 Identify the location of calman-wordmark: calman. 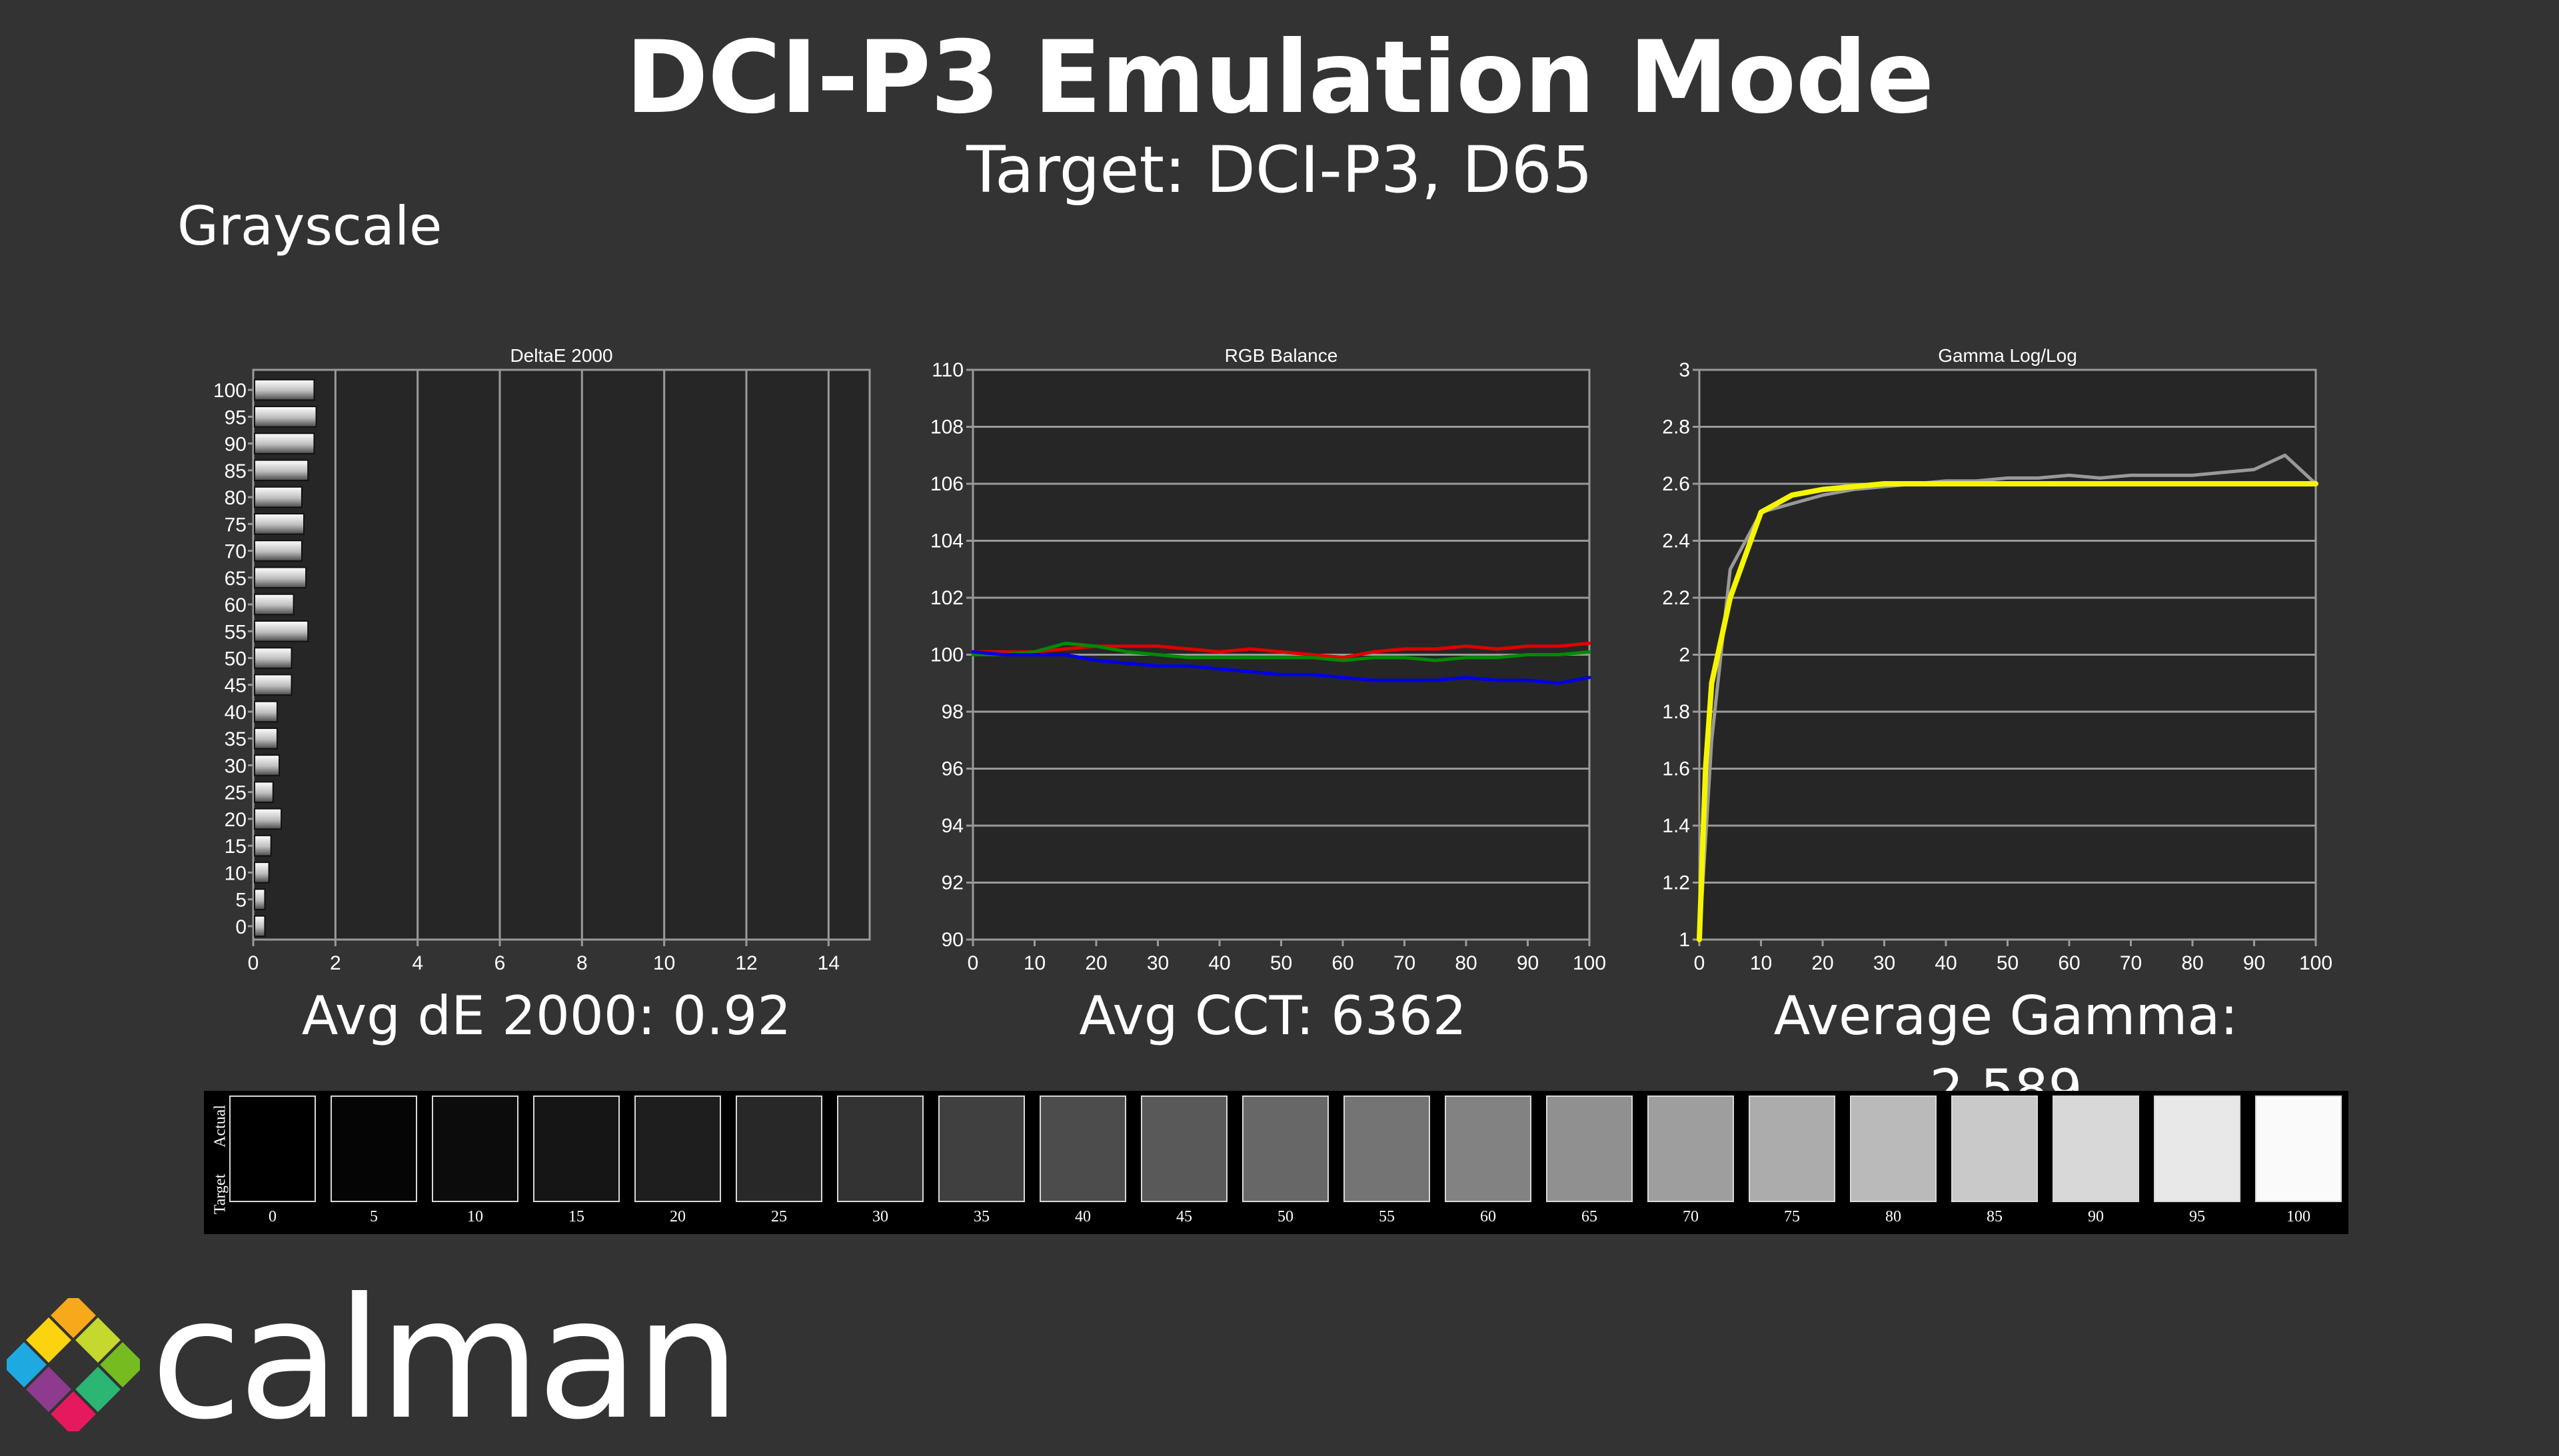
(445, 1359).